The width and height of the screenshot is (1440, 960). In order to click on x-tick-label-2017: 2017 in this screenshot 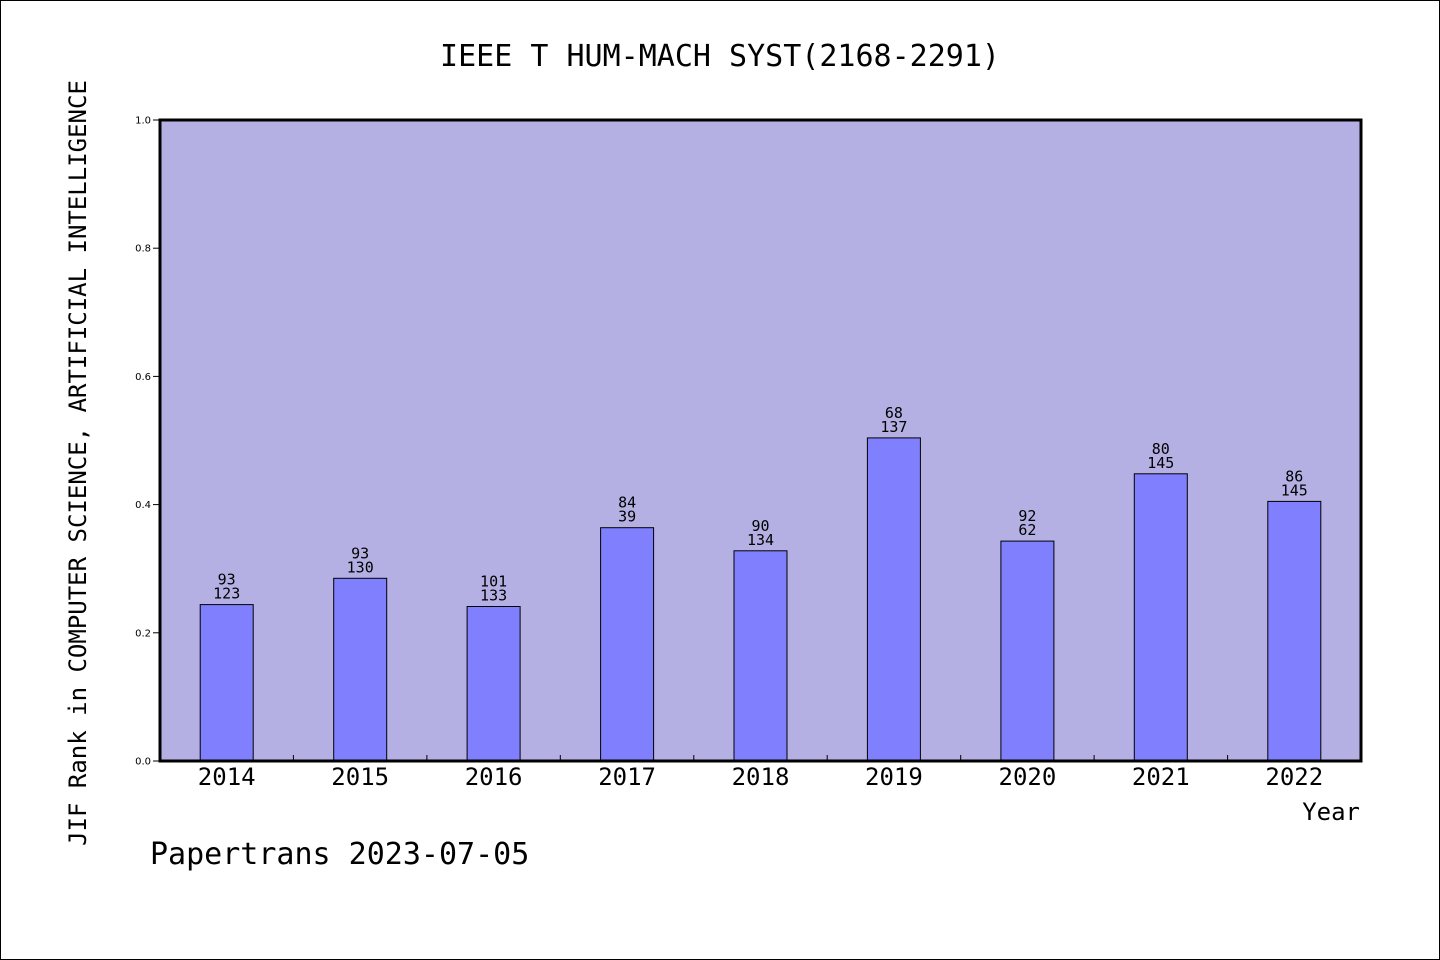, I will do `click(627, 777)`.